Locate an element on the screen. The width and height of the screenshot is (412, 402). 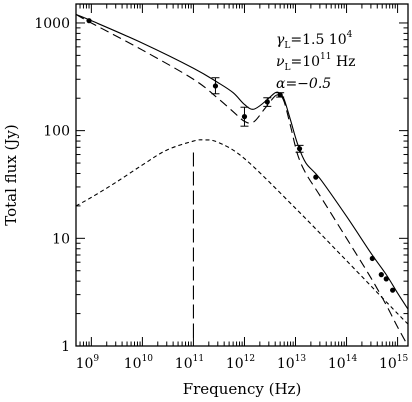
x-tick-label: 1011 is located at coordinates (189, 363).